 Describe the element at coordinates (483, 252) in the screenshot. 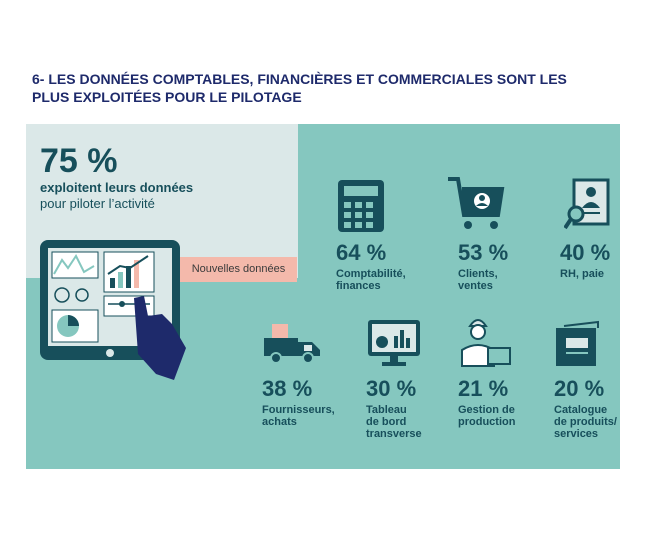

I see `stat-value-clients: 53 %` at that location.